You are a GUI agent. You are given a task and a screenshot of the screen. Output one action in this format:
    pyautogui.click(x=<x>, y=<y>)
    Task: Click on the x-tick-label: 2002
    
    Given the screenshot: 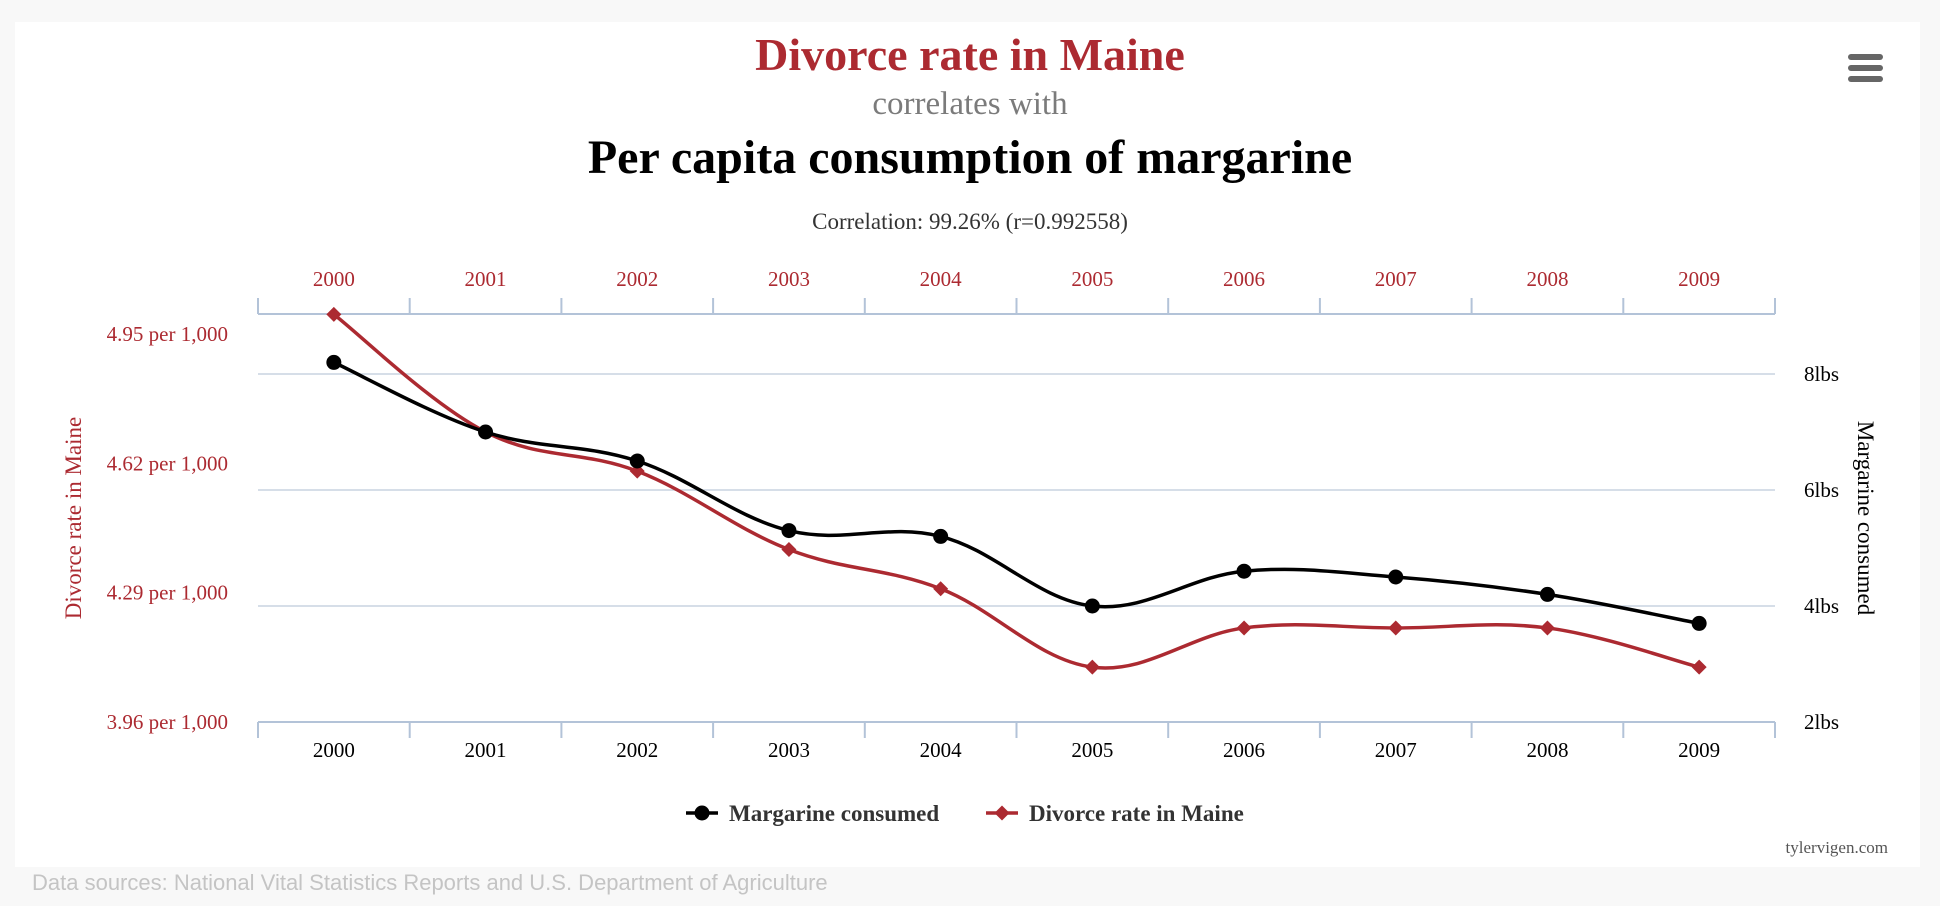 What is the action you would take?
    pyautogui.click(x=637, y=750)
    